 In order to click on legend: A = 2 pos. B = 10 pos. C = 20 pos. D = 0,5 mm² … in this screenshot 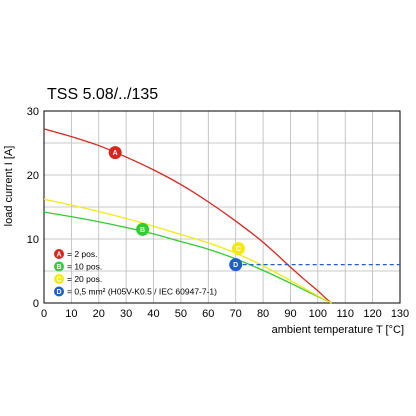, I will do `click(135, 273)`.